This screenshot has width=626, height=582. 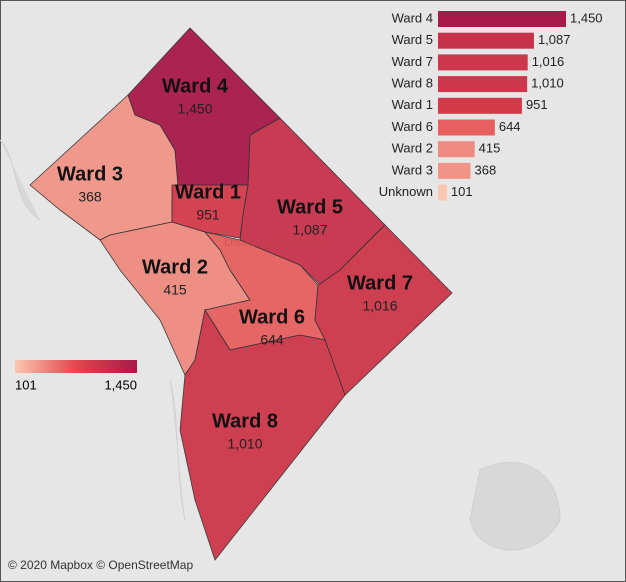 I want to click on bar-value: 368, so click(x=485, y=169).